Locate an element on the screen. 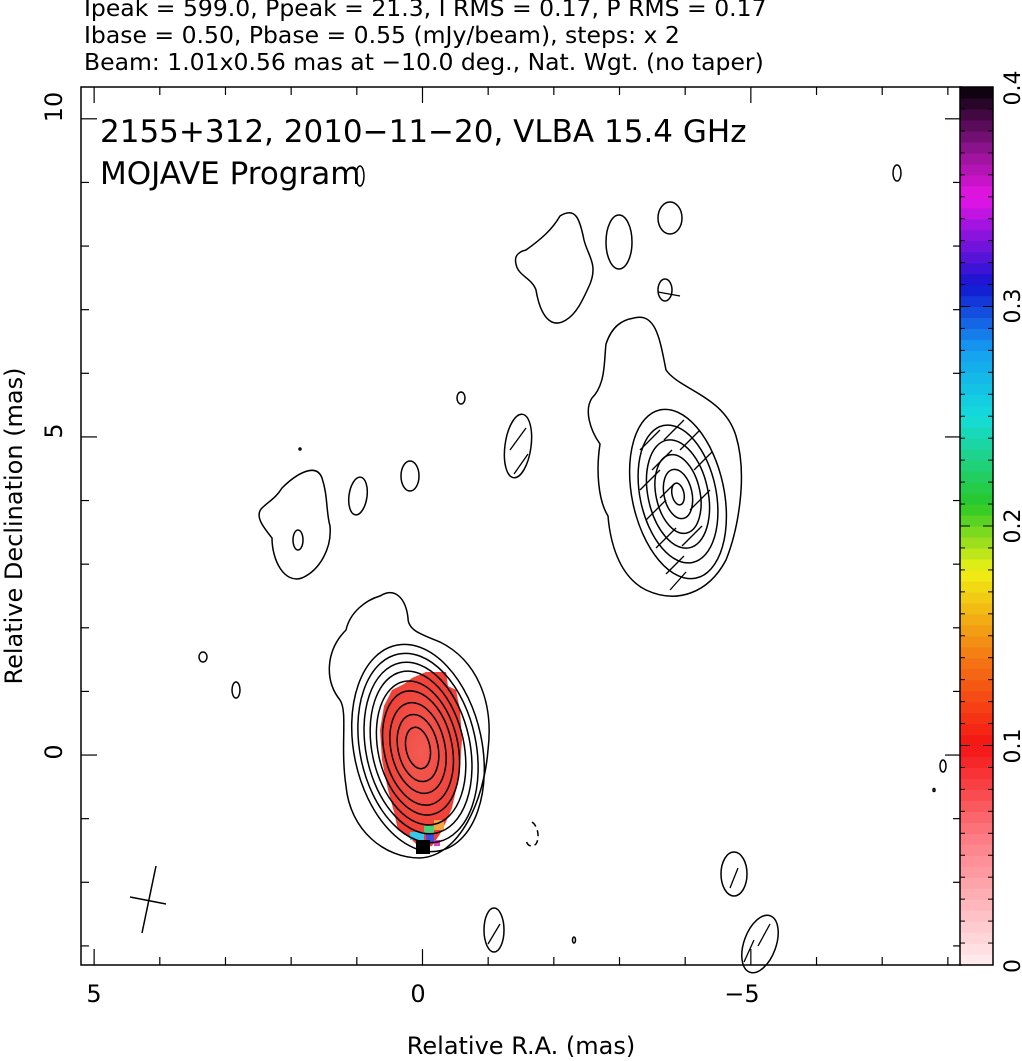 The image size is (1022, 1061). colorbar-tick-label: 0.4 is located at coordinates (1011, 88).